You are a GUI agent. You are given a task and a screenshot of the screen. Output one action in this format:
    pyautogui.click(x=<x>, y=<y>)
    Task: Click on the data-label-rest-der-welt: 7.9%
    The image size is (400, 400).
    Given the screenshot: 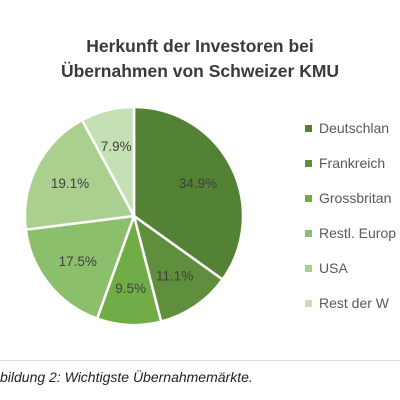 What is the action you would take?
    pyautogui.click(x=116, y=146)
    